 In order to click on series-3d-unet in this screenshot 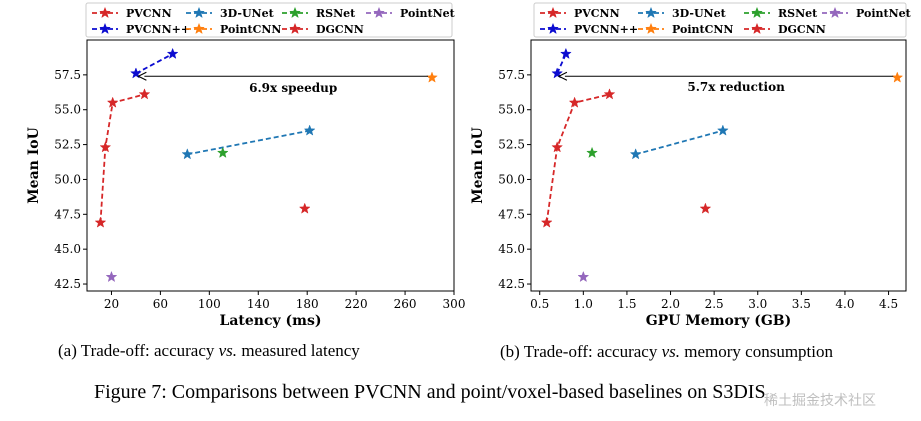, I will do `click(679, 142)`.